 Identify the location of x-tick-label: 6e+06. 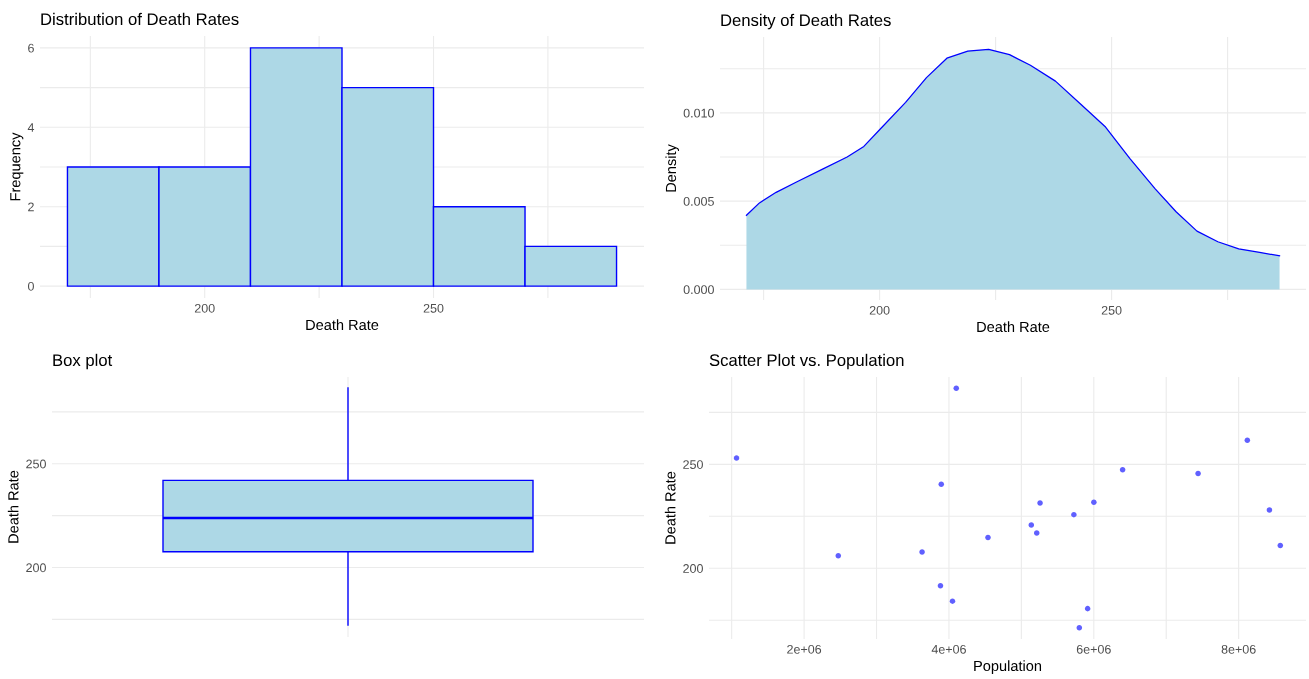
(1093, 649).